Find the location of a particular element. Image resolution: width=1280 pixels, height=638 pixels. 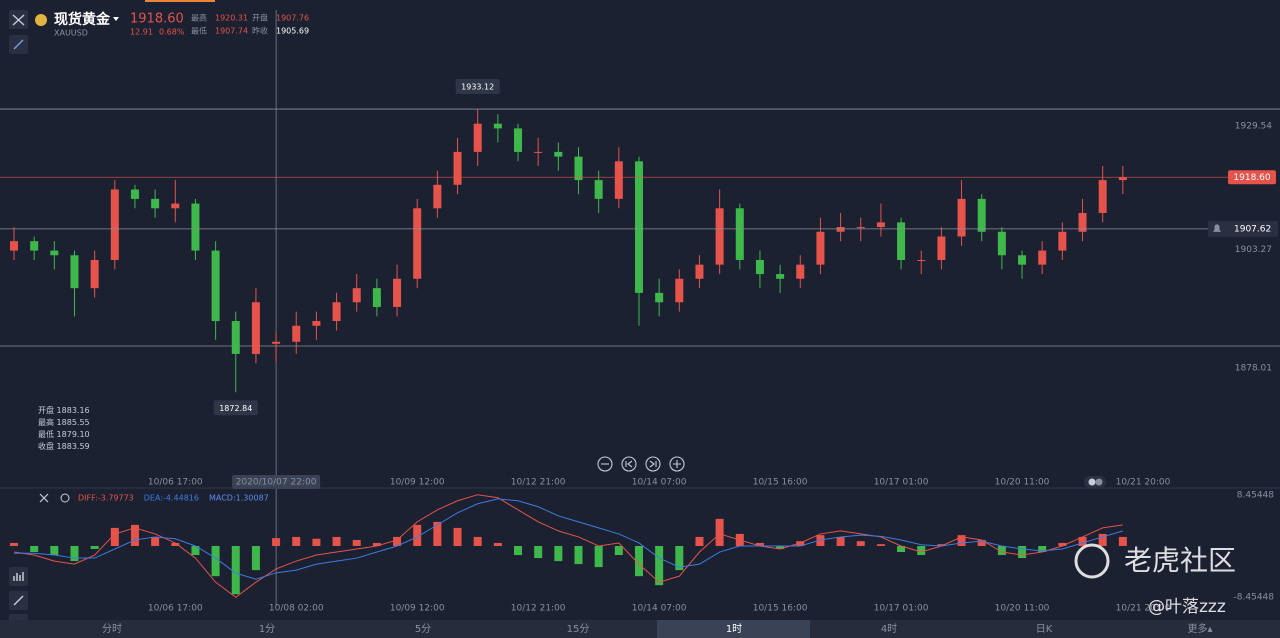

x-tick-label: 10/06 17:00 is located at coordinates (175, 609).